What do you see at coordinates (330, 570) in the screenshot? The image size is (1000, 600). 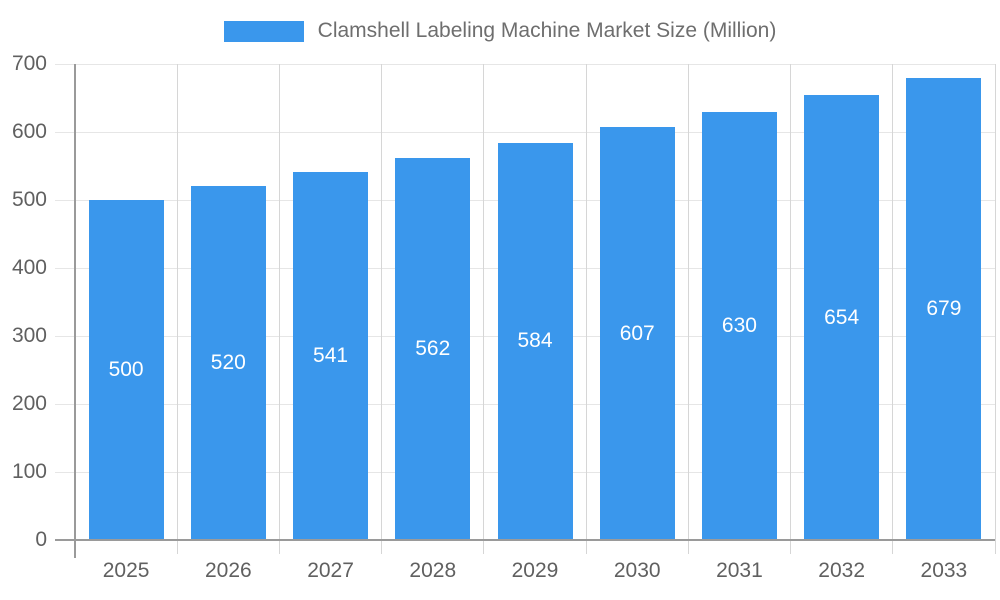 I see `x-axis-tick-label: 2027` at bounding box center [330, 570].